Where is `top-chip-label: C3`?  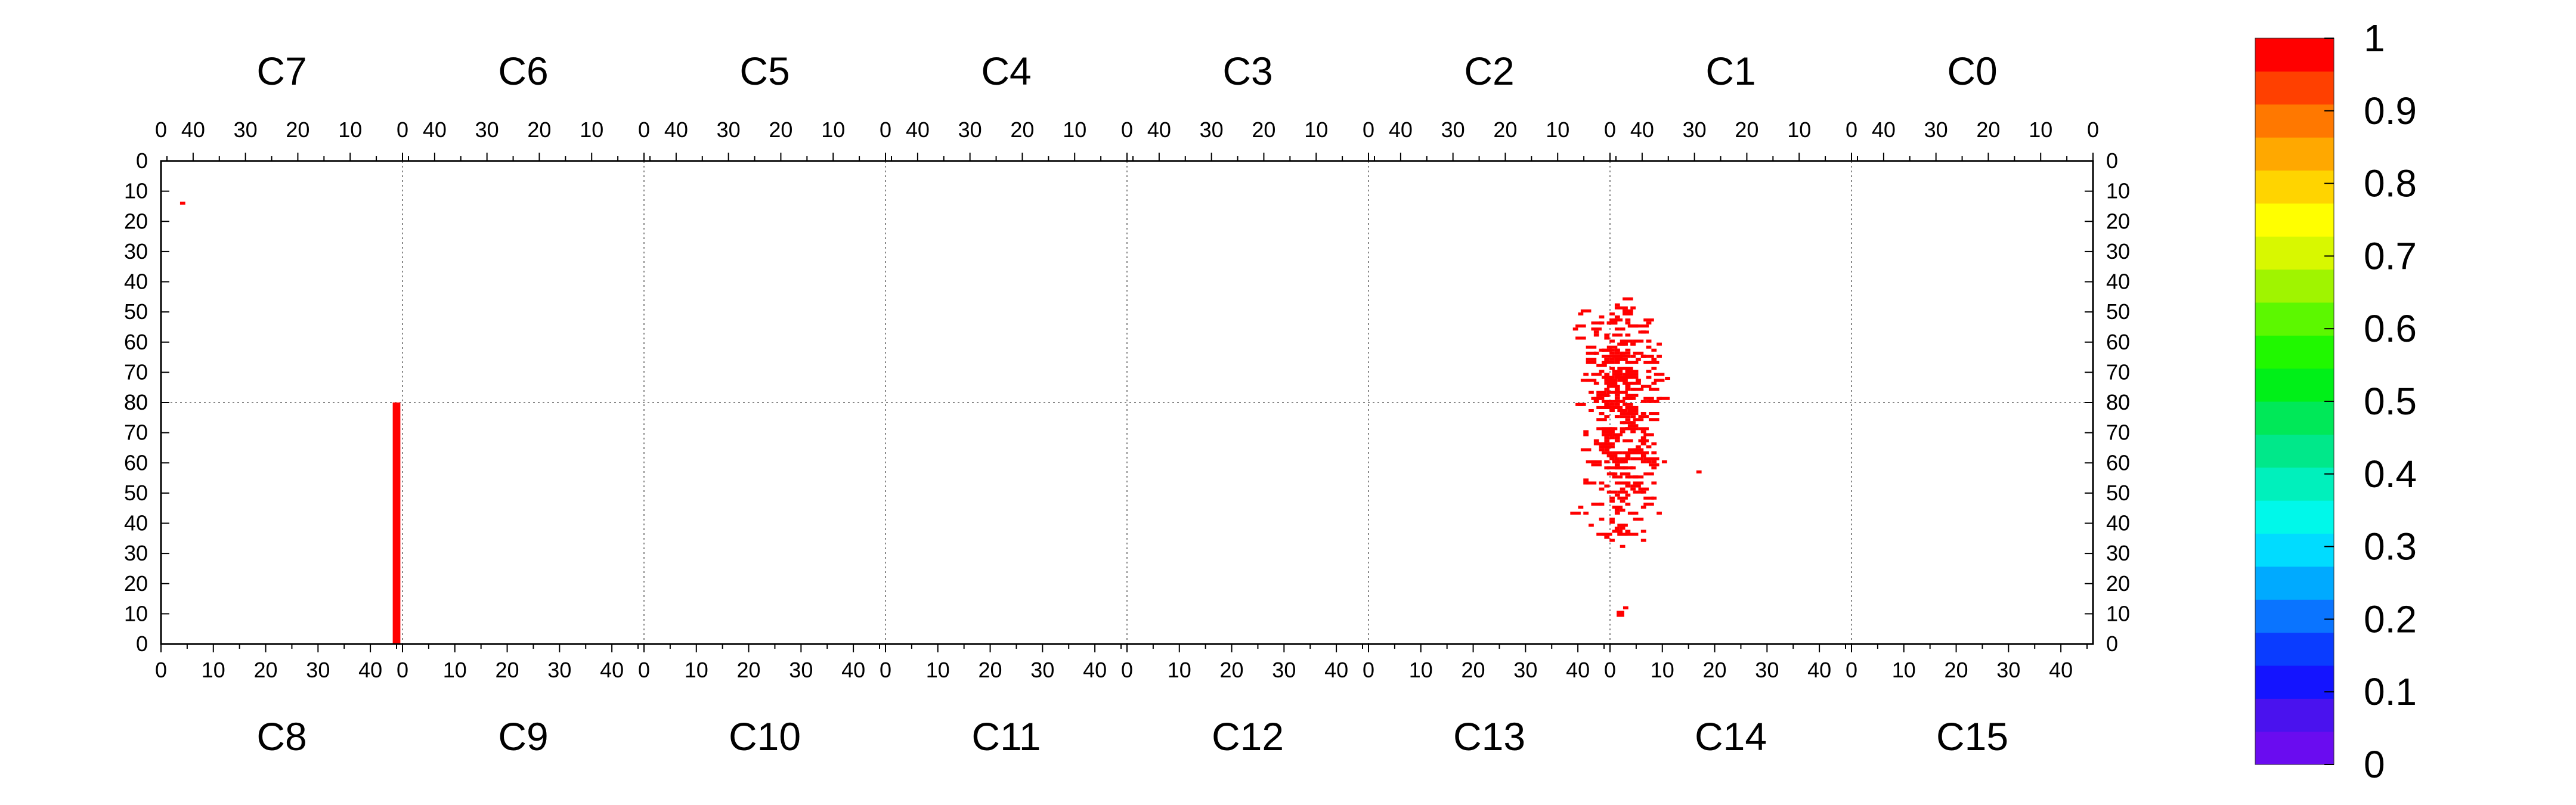 top-chip-label: C3 is located at coordinates (1247, 71).